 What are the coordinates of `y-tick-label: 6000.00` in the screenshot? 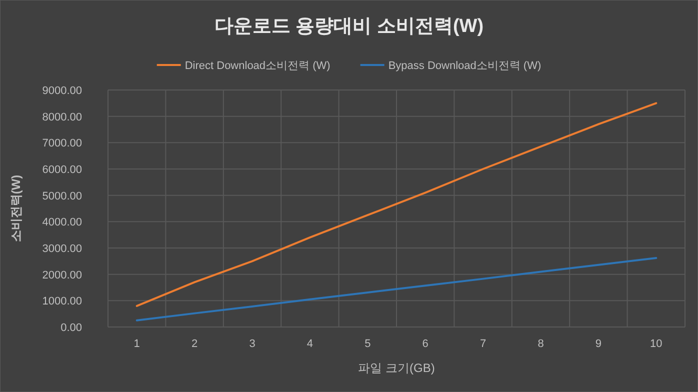 It's located at (62, 170).